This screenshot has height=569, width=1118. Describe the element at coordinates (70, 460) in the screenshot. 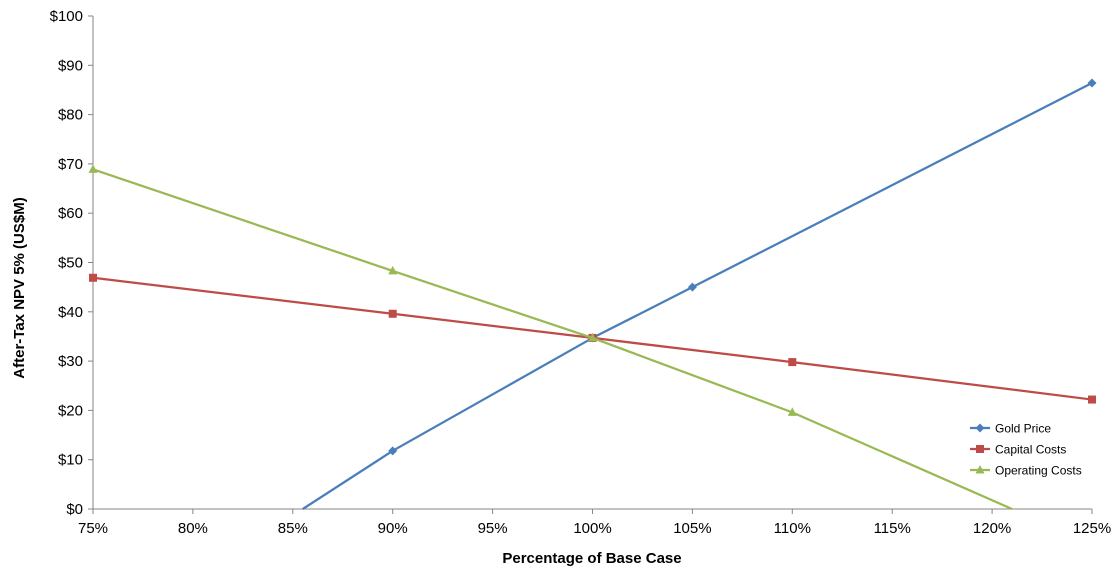

I see `y-tick-label: $10` at that location.